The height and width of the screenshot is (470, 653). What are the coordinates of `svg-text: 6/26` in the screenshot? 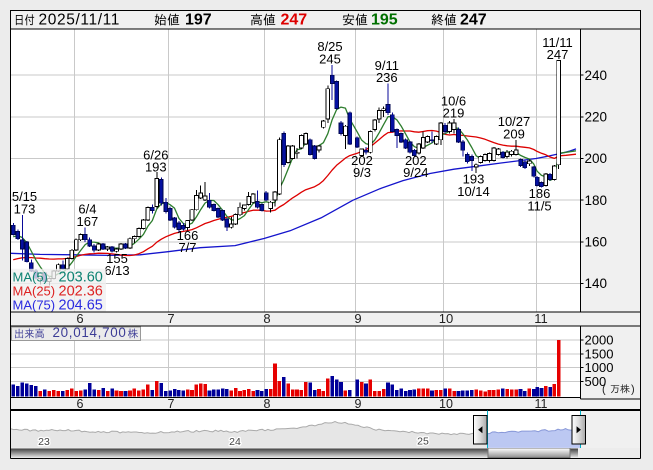 It's located at (155, 154).